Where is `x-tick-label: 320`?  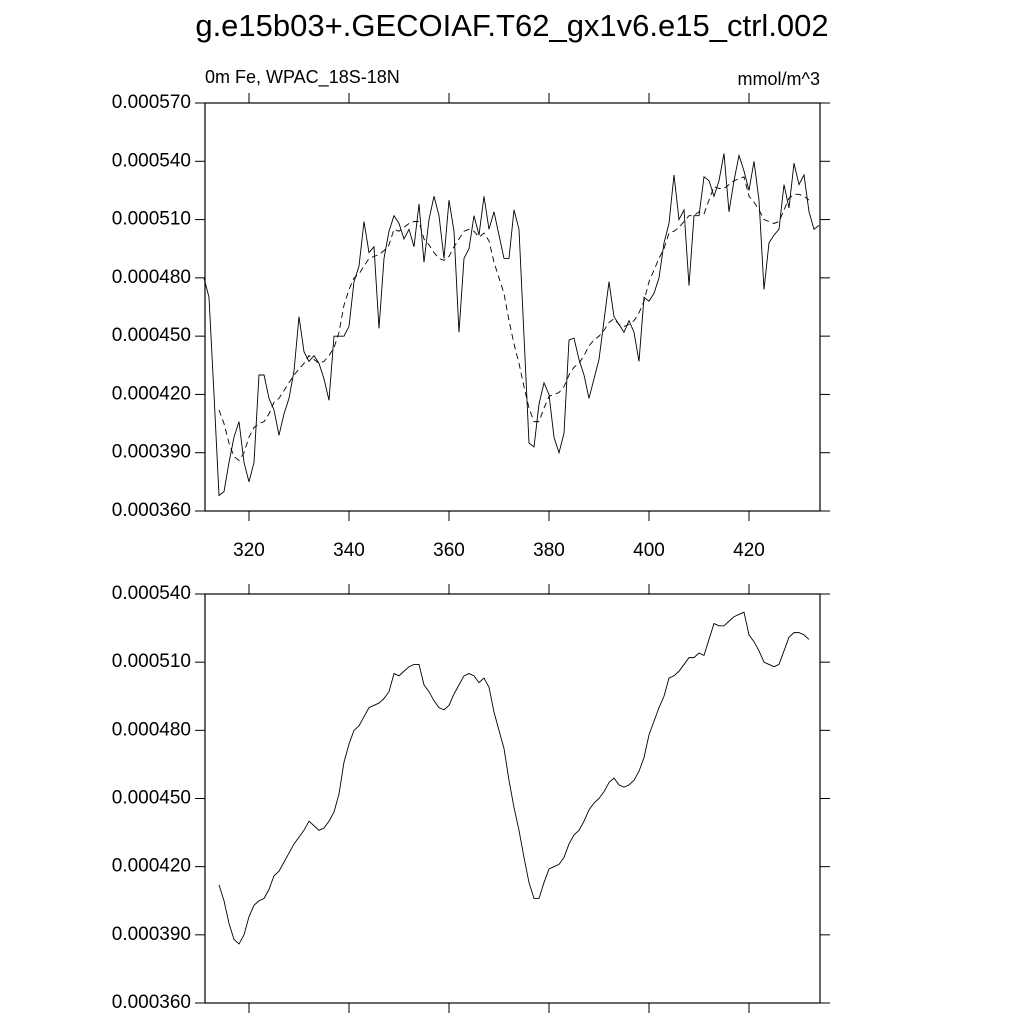 x-tick-label: 320 is located at coordinates (249, 550).